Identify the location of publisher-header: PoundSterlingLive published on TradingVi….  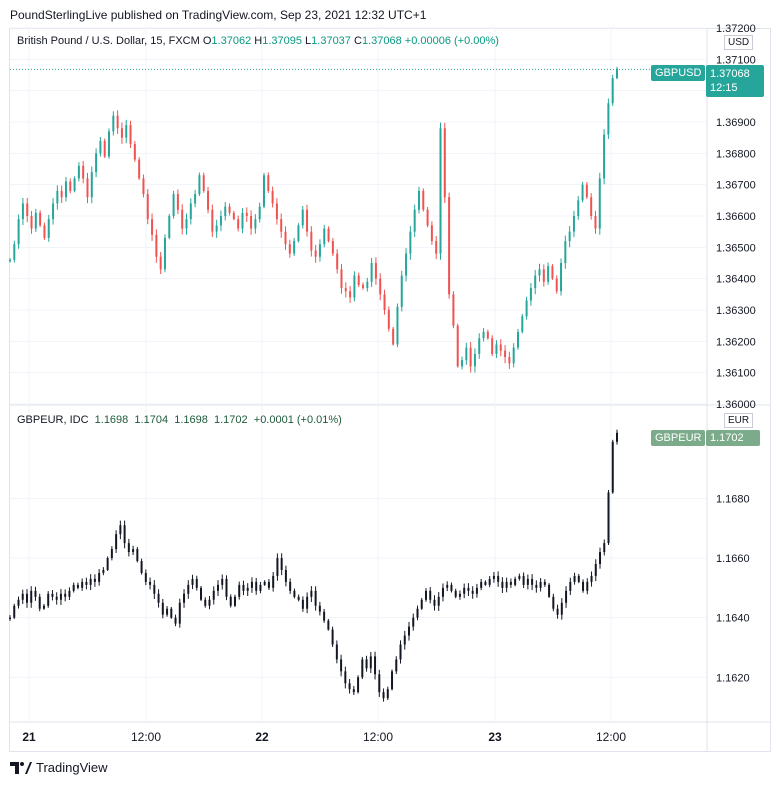
(218, 15).